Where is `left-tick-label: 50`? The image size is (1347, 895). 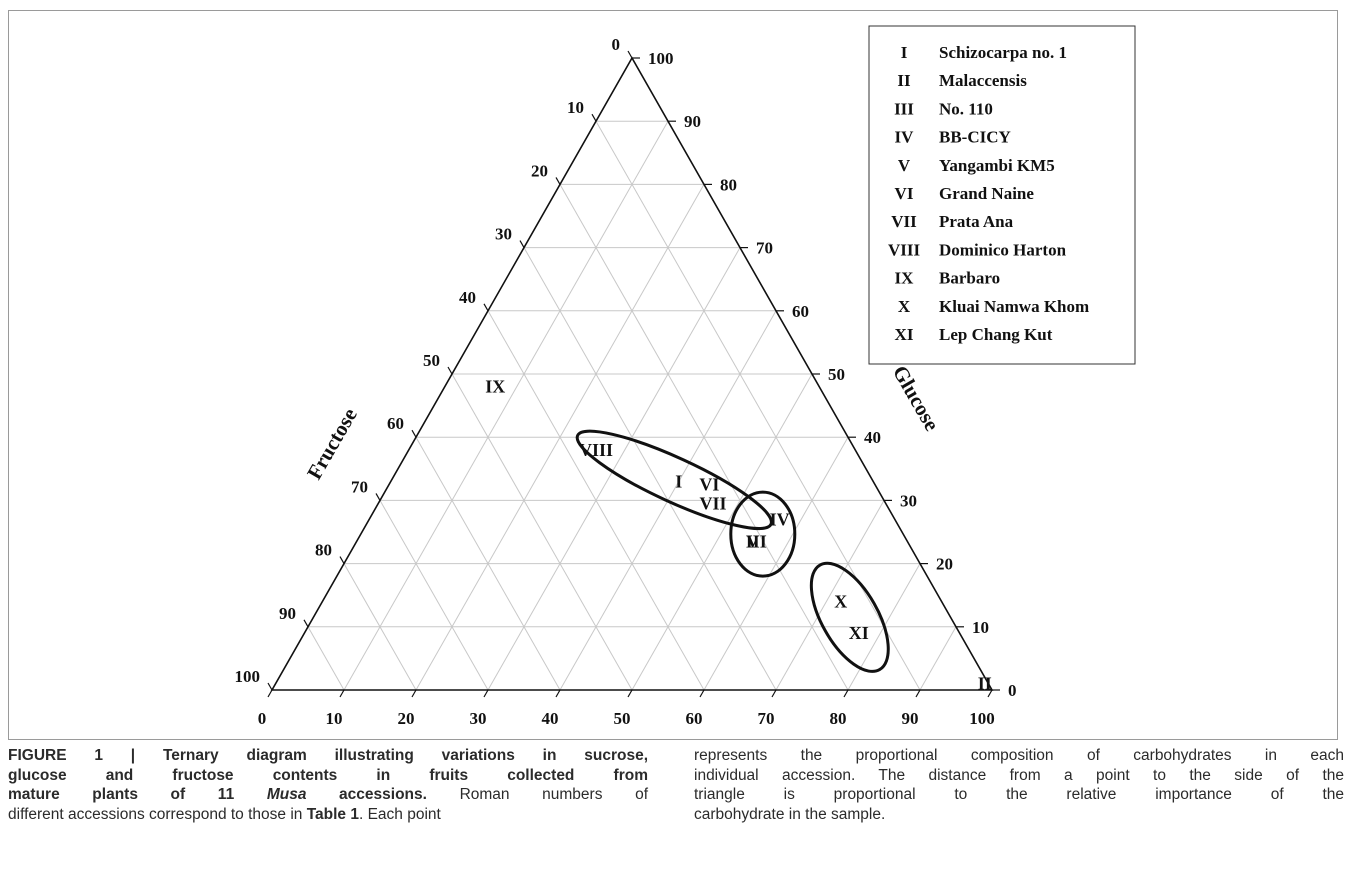 left-tick-label: 50 is located at coordinates (431, 360).